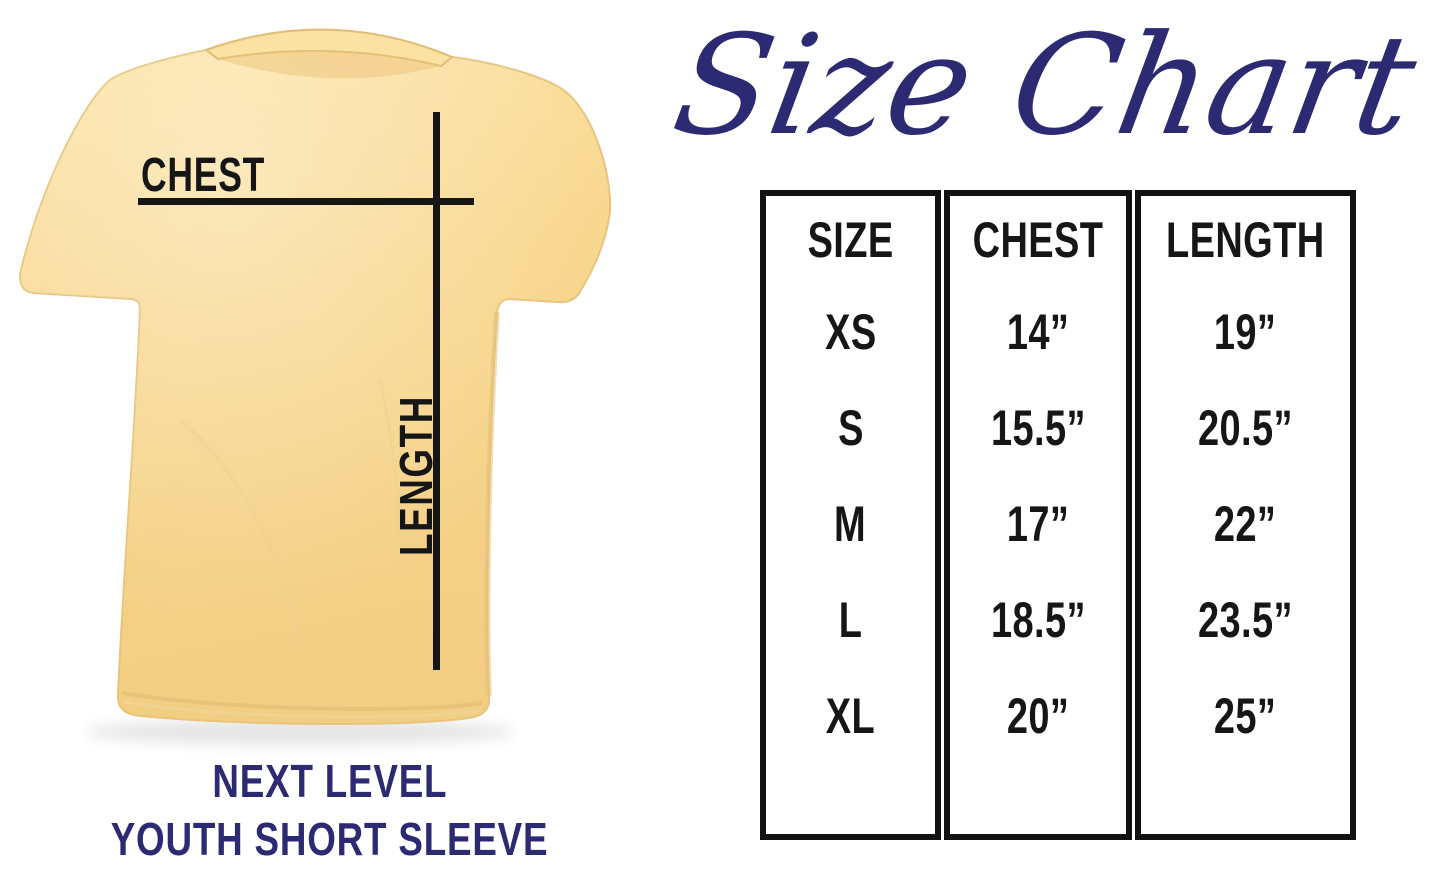 The image size is (1445, 869). I want to click on collar-shadow, so click(329, 64).